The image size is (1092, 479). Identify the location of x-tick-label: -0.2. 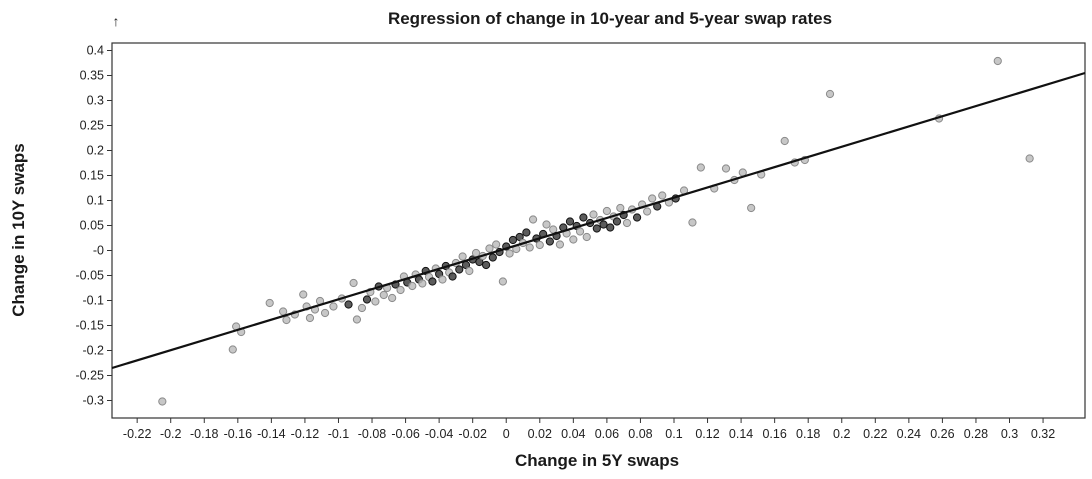
(171, 434).